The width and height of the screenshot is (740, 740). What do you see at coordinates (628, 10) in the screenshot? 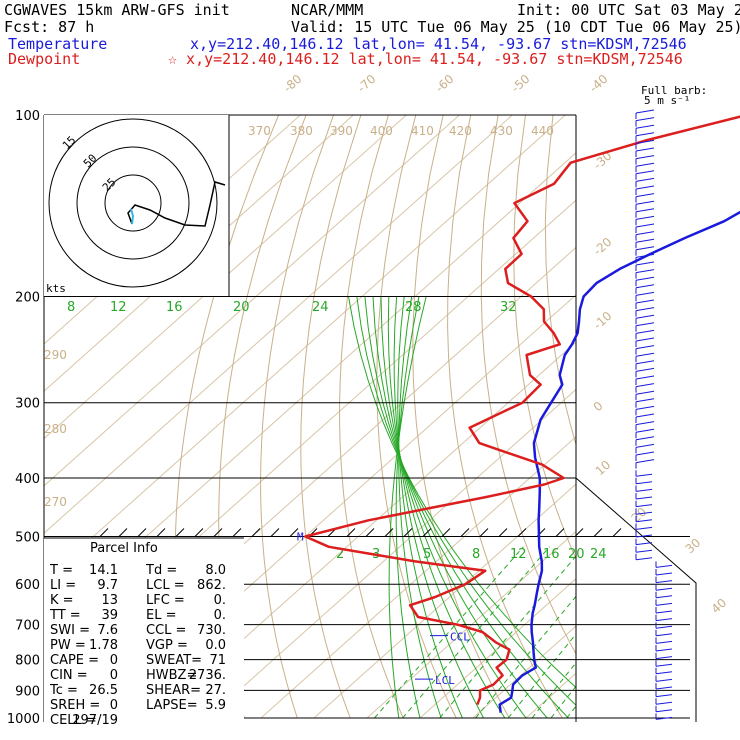
I see `init-time: Init: 00 UTC Sat 03 May 25` at bounding box center [628, 10].